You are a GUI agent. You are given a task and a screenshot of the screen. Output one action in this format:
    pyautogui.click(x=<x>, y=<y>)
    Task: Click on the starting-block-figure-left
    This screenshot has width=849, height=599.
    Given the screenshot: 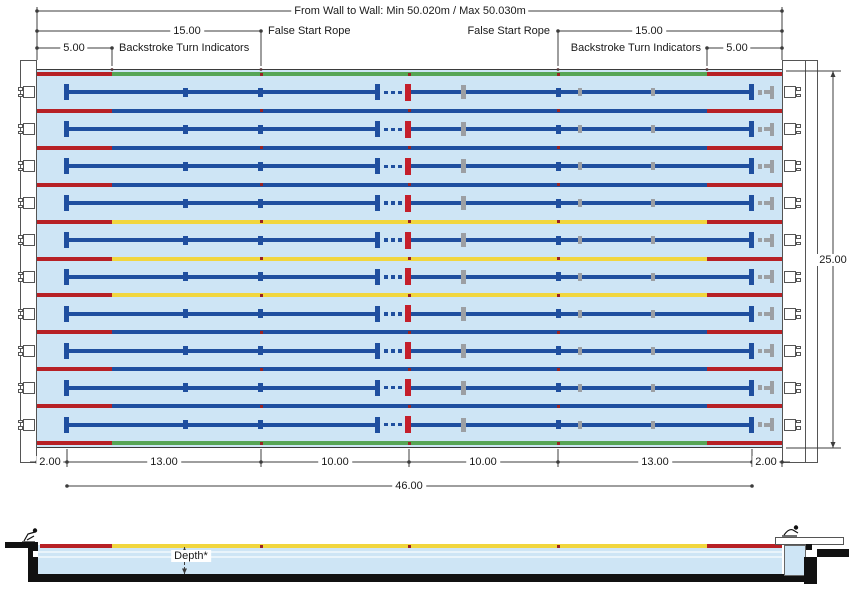 What is the action you would take?
    pyautogui.click(x=30, y=535)
    